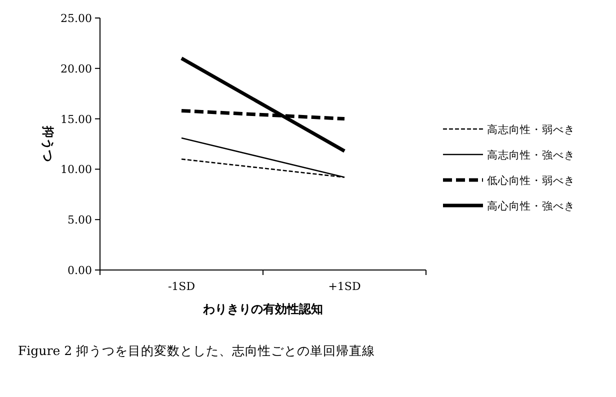 This screenshot has width=616, height=397. What do you see at coordinates (531, 206) in the screenshot?
I see `legend-label: 高心向性・強べき` at bounding box center [531, 206].